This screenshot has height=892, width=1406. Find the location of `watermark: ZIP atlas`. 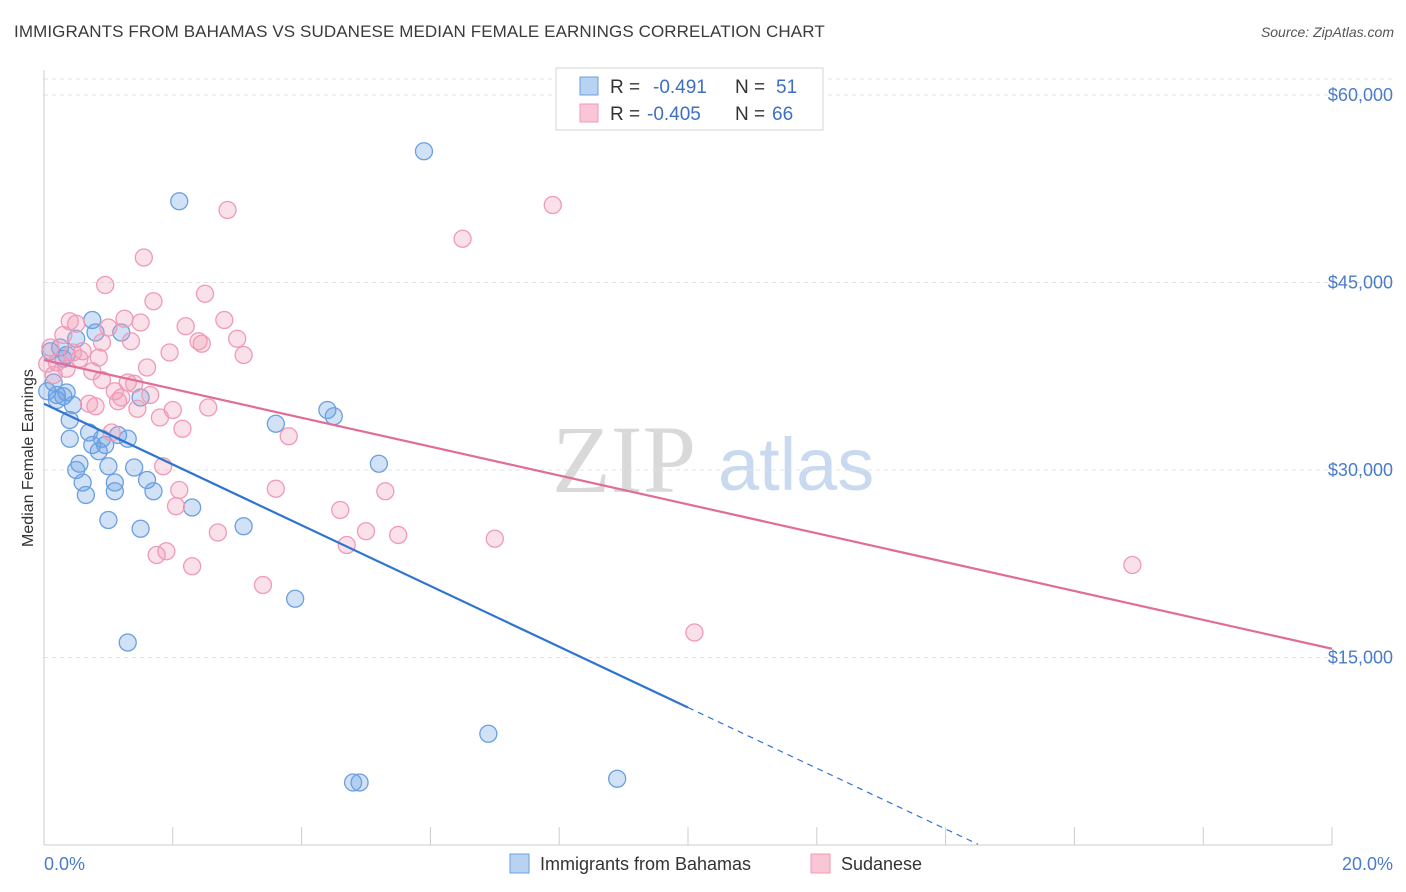

watermark: ZIP atlas is located at coordinates (713, 459).